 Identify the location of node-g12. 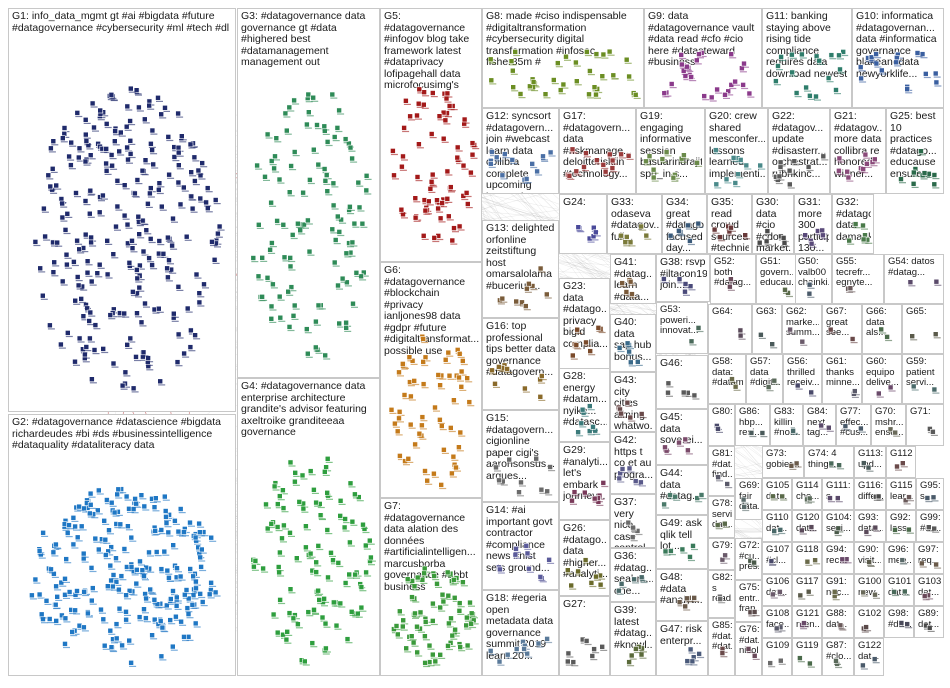
(490, 164).